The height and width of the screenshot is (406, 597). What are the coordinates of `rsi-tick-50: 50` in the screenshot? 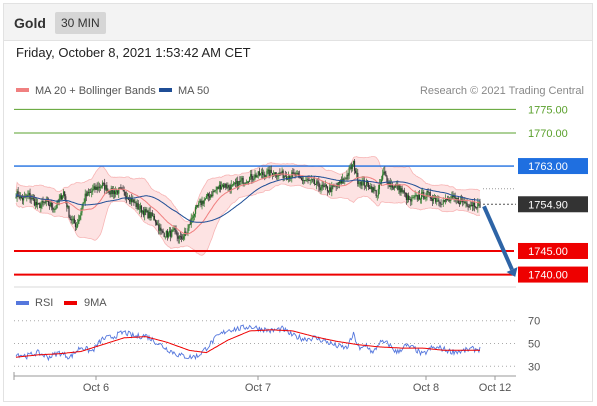 It's located at (534, 345).